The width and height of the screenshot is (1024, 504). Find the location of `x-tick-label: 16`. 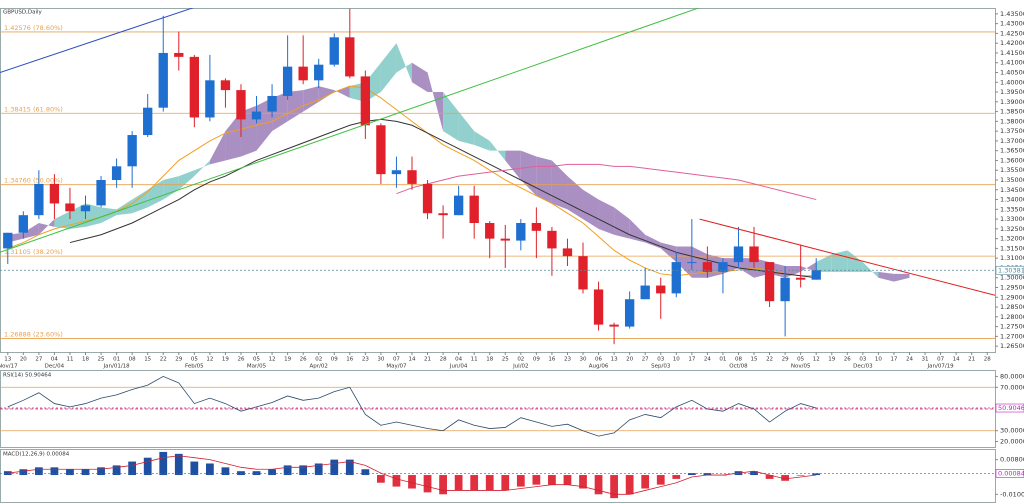

x-tick-label: 16 is located at coordinates (349, 360).